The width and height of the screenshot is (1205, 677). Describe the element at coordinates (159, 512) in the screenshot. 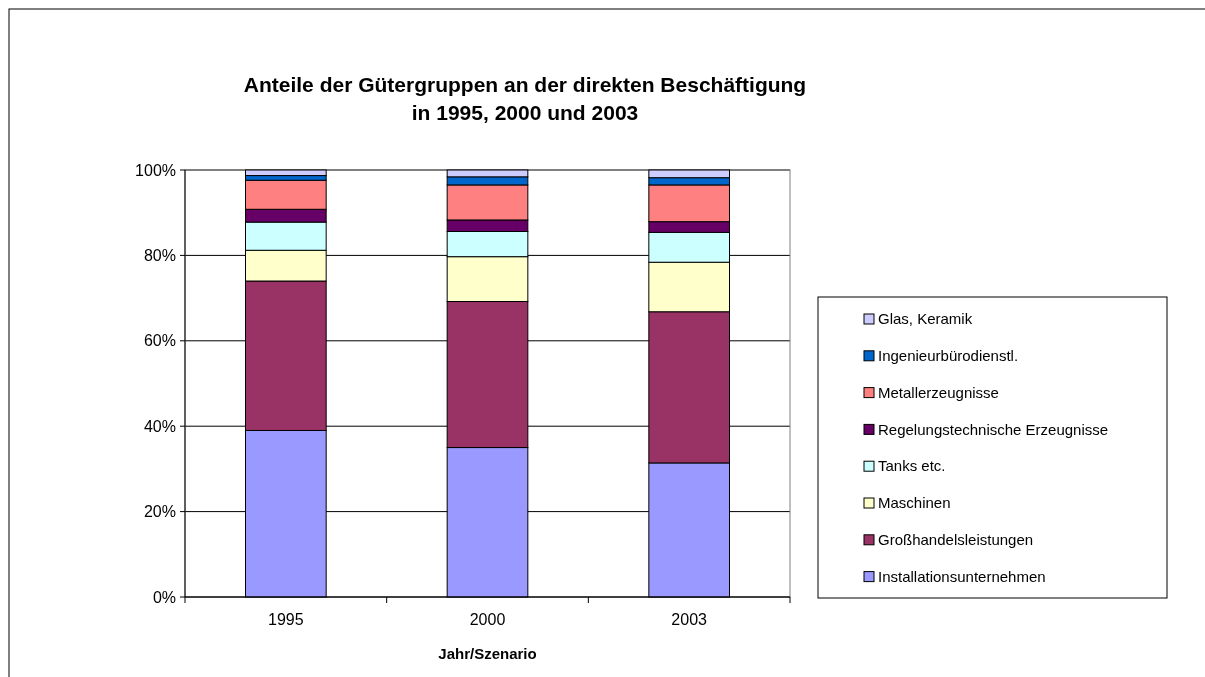

I see `y-tick-label: 20%` at that location.